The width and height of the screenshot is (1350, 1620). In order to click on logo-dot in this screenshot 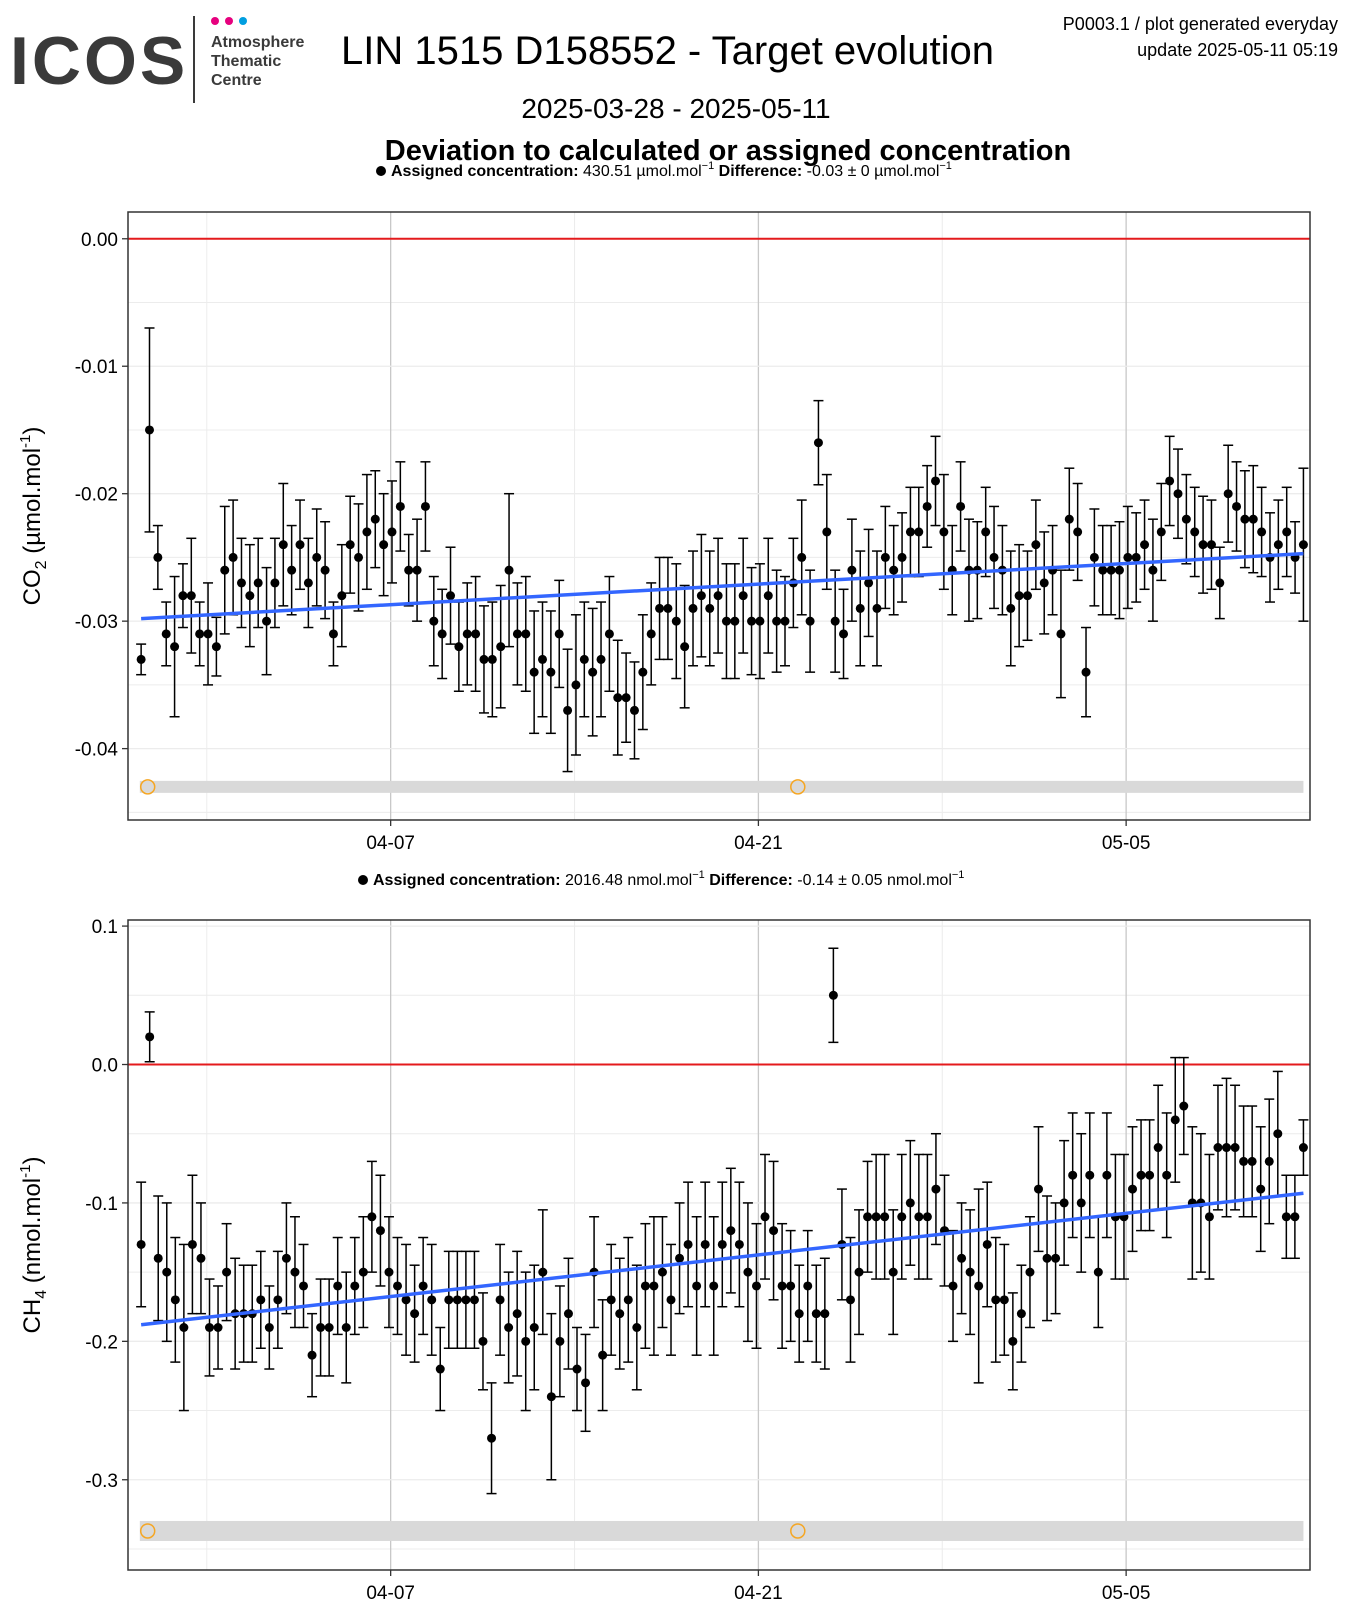, I will do `click(215, 21)`.